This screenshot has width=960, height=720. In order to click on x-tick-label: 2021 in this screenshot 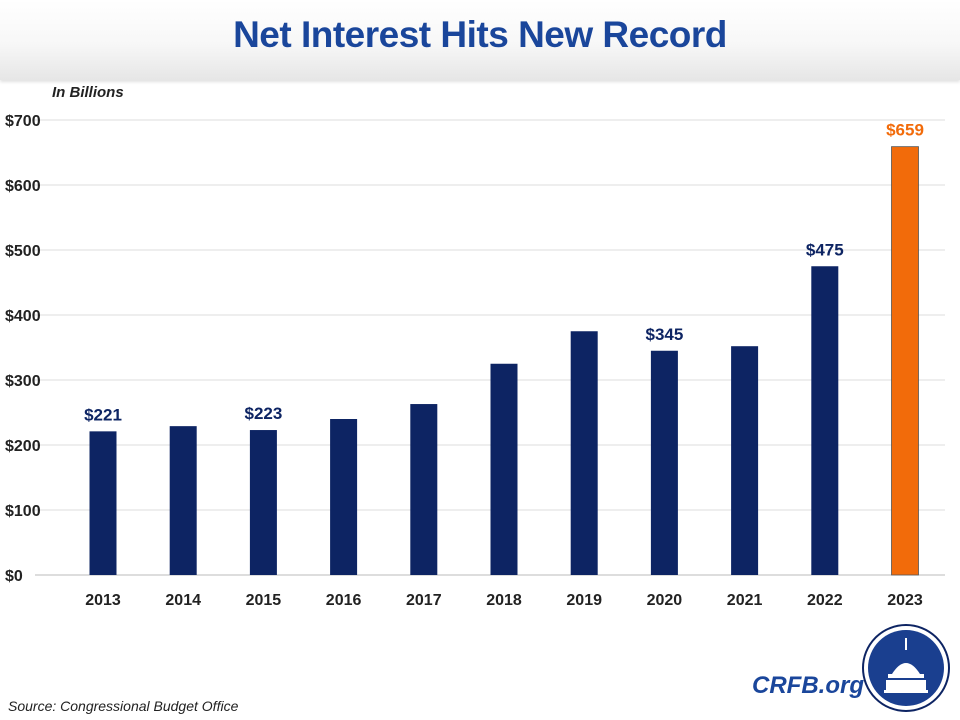, I will do `click(745, 600)`.